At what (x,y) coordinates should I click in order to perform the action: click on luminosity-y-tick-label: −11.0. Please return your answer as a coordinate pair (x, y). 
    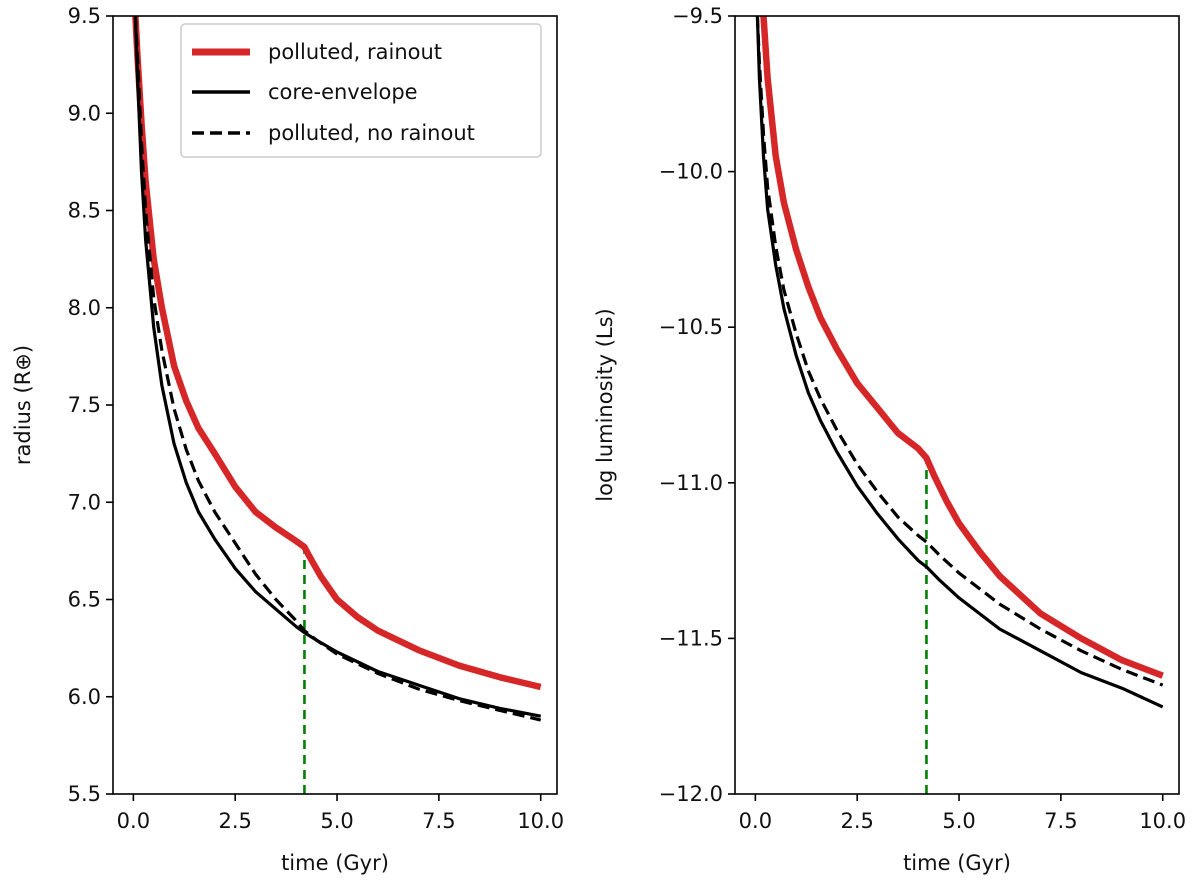
    Looking at the image, I should click on (691, 483).